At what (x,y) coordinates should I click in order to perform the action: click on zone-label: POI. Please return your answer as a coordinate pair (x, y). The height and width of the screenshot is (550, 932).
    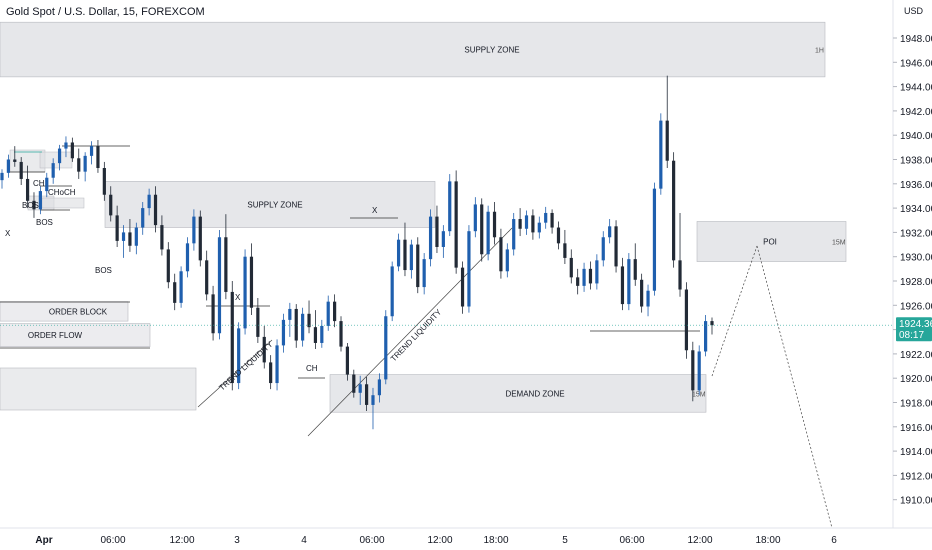
    Looking at the image, I should click on (770, 242).